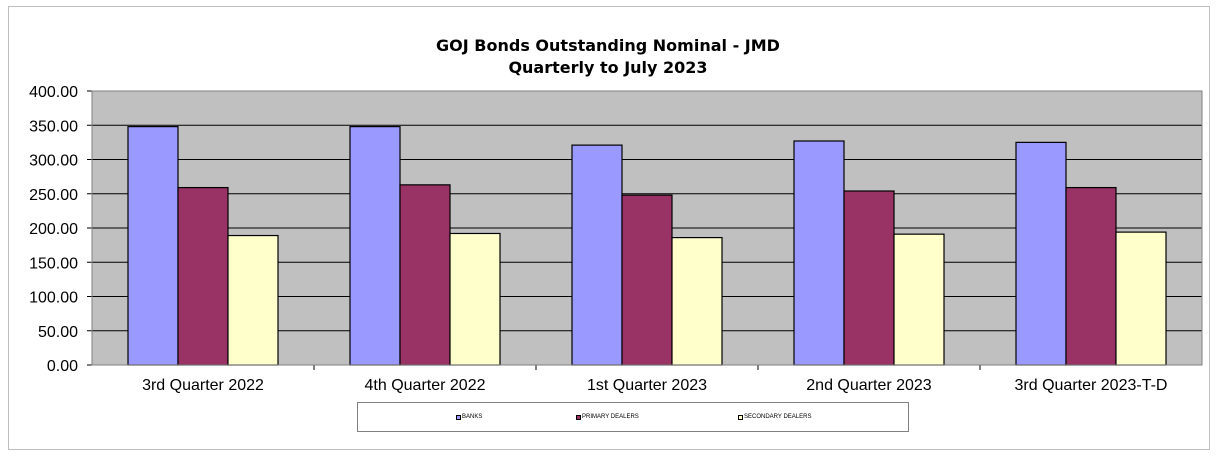 The image size is (1216, 456). What do you see at coordinates (53, 229) in the screenshot?
I see `y-tick-label-4: 200.00` at bounding box center [53, 229].